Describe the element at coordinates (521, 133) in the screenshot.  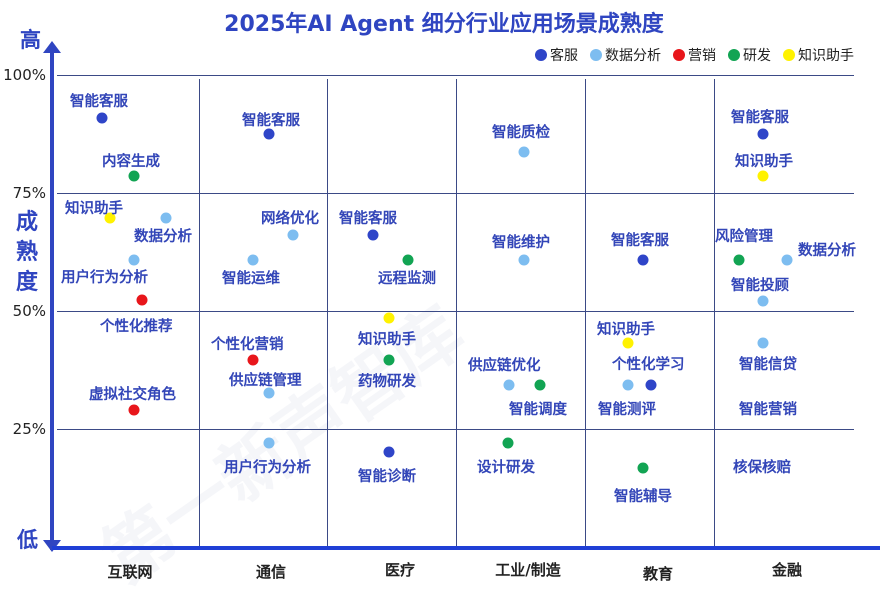
I see `point-label: 智能质检` at that location.